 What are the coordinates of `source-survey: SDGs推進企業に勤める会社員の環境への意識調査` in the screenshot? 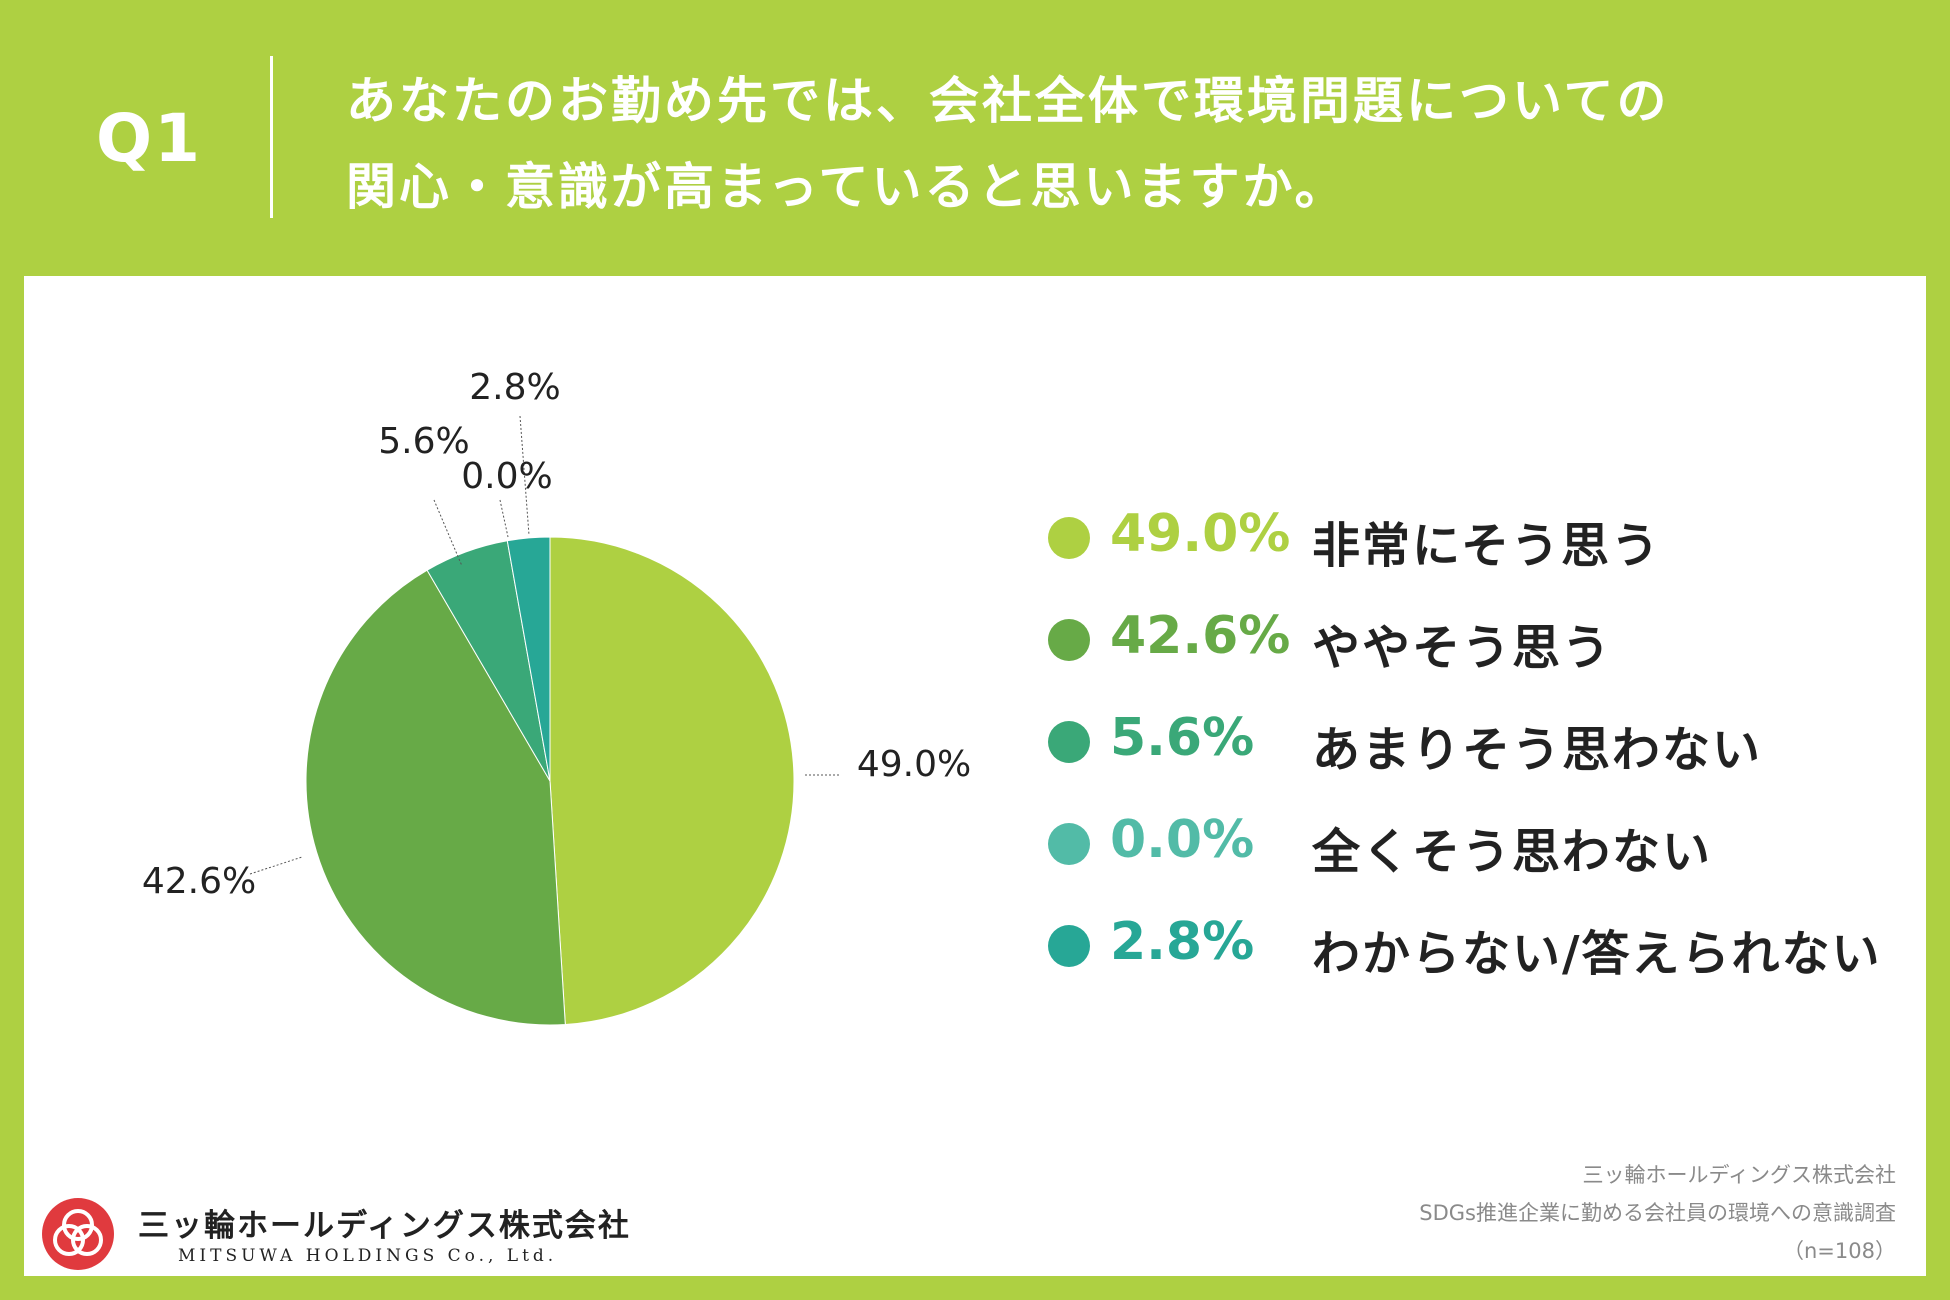 It's located at (1657, 1213).